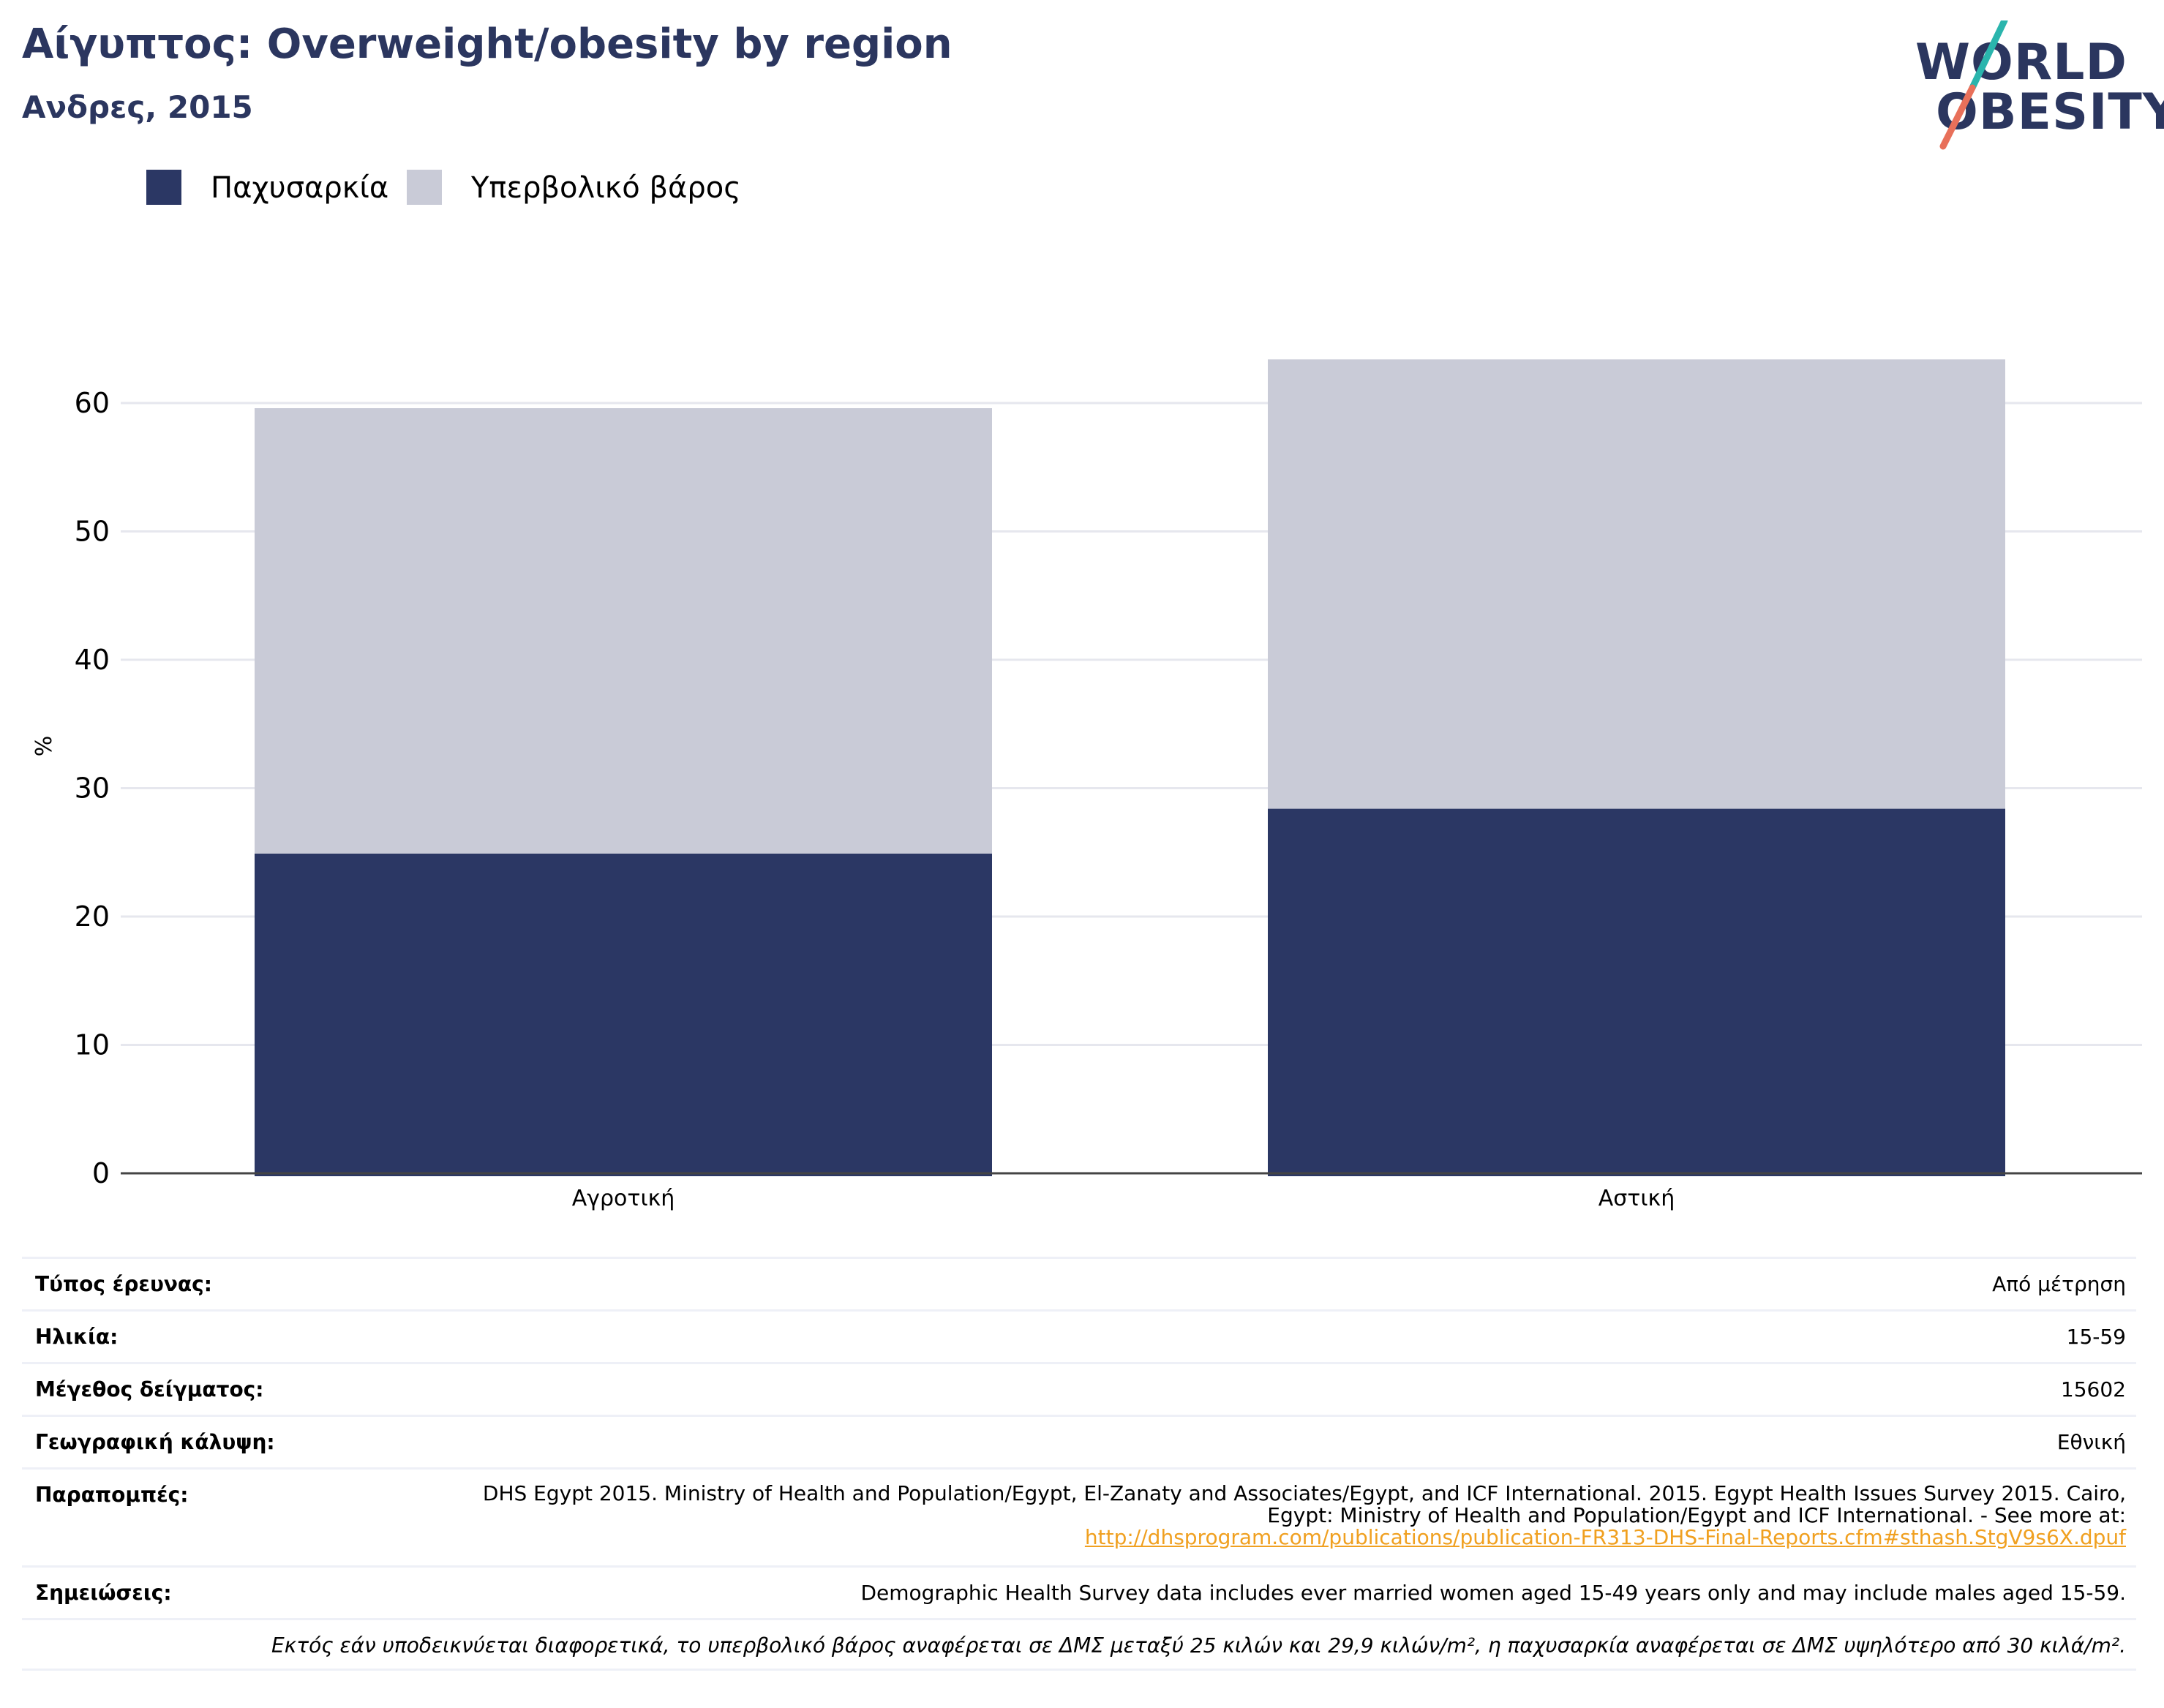 The image size is (2164, 1708). What do you see at coordinates (92, 788) in the screenshot?
I see `y-tick-label: 30` at bounding box center [92, 788].